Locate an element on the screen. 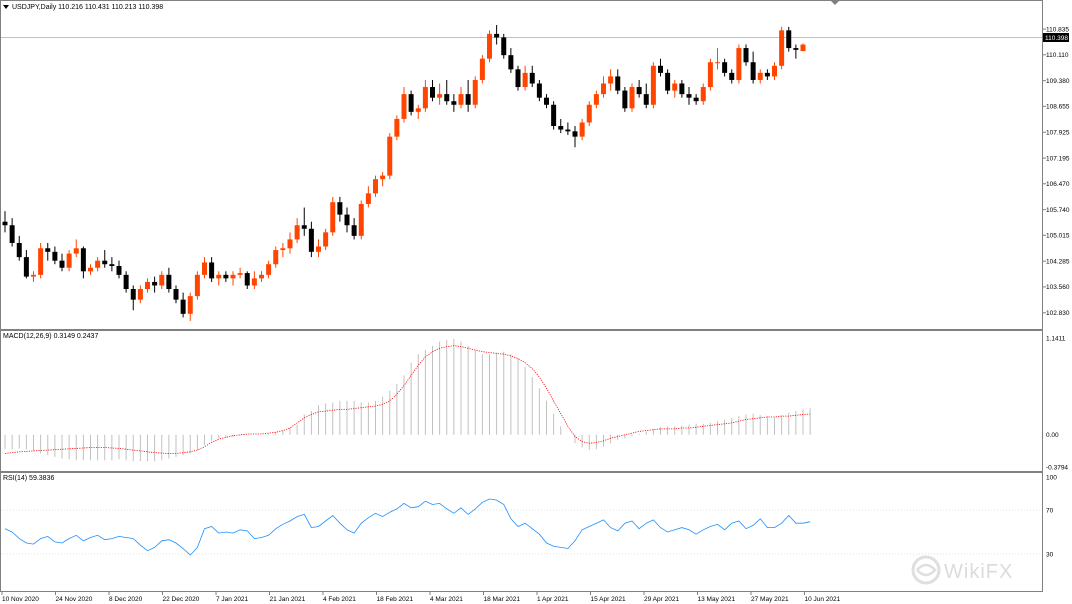 This screenshot has height=604, width=1072. price-tick-label: 107.195 is located at coordinates (1058, 158).